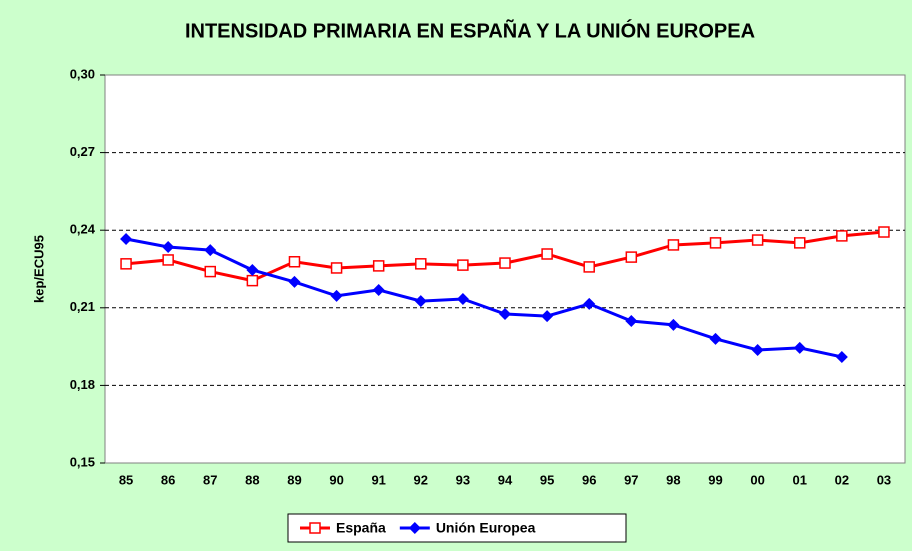 Image resolution: width=912 pixels, height=551 pixels. I want to click on x-tick-label: 03, so click(884, 479).